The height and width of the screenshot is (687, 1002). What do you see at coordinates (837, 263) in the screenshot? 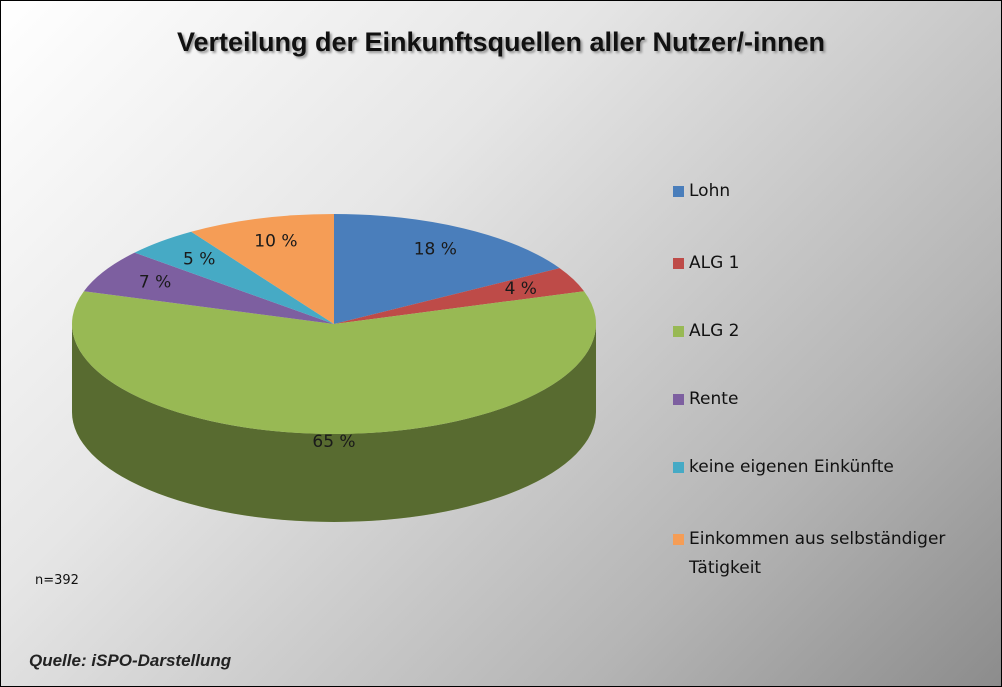
I see `legend-item: ALG 1` at bounding box center [837, 263].